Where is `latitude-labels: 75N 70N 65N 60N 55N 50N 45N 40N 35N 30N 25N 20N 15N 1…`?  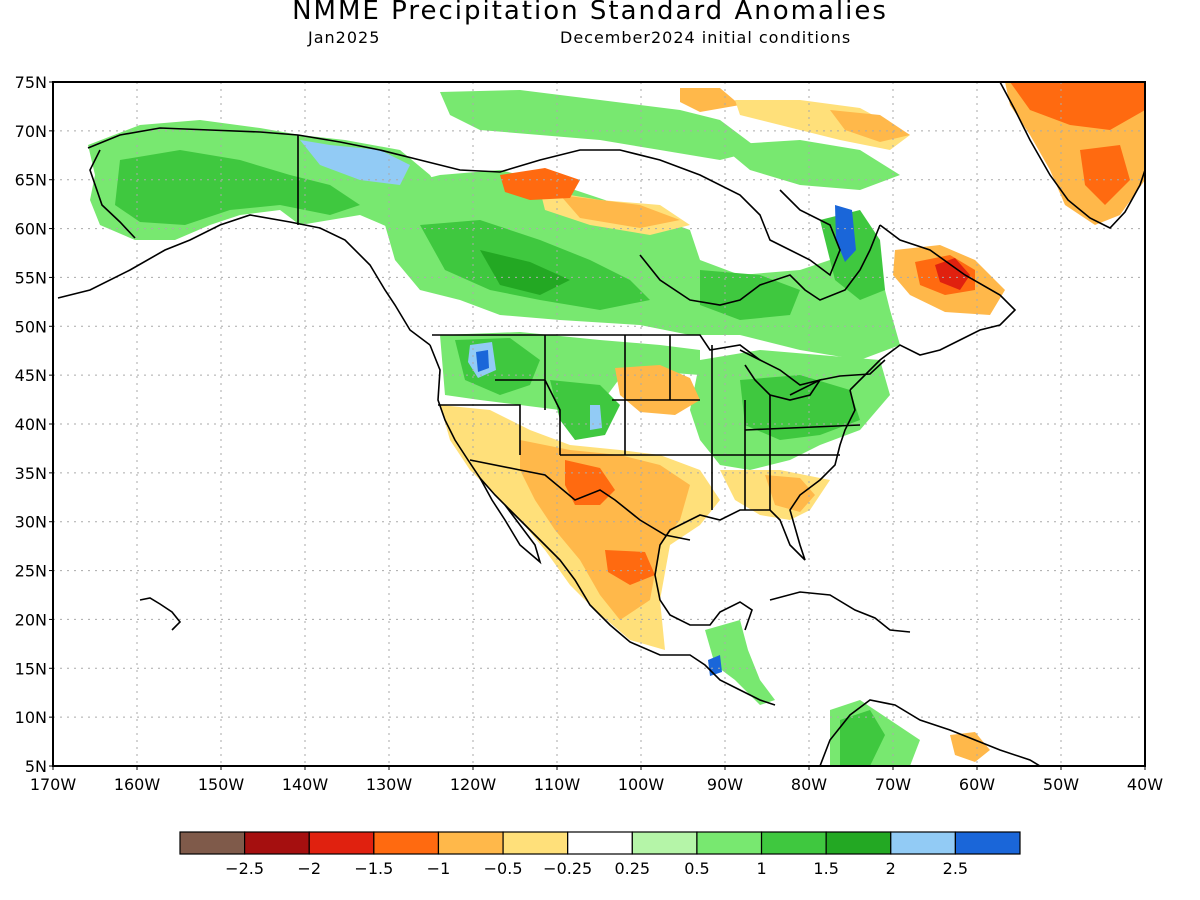
latitude-labels: 75N 70N 65N 60N 55N 50N 45N 40N 35N 30N 25N 20N 15N 1… is located at coordinates (34, 424).